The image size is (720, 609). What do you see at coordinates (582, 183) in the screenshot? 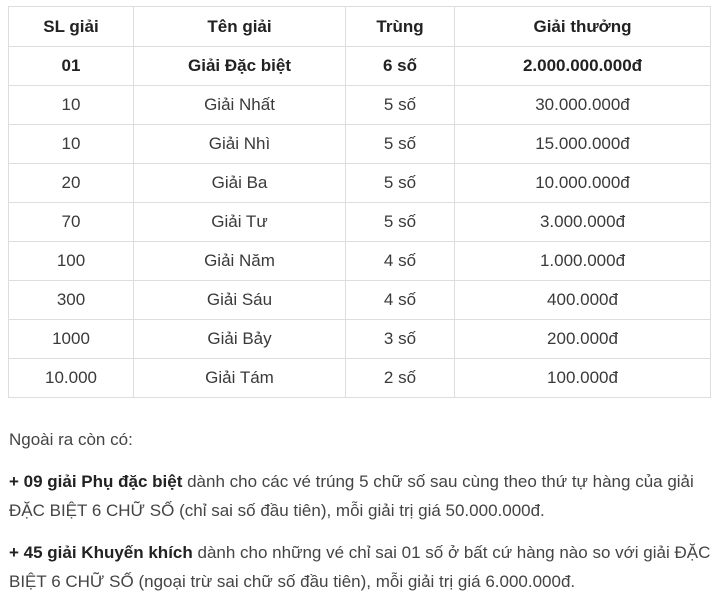
I see `cell-prize-value: 10.000.000đ` at bounding box center [582, 183].